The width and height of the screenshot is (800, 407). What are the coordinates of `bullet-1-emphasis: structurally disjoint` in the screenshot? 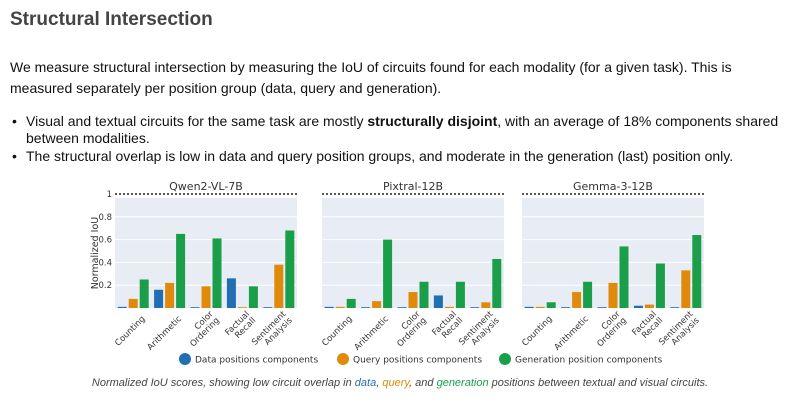 It's located at (432, 121).